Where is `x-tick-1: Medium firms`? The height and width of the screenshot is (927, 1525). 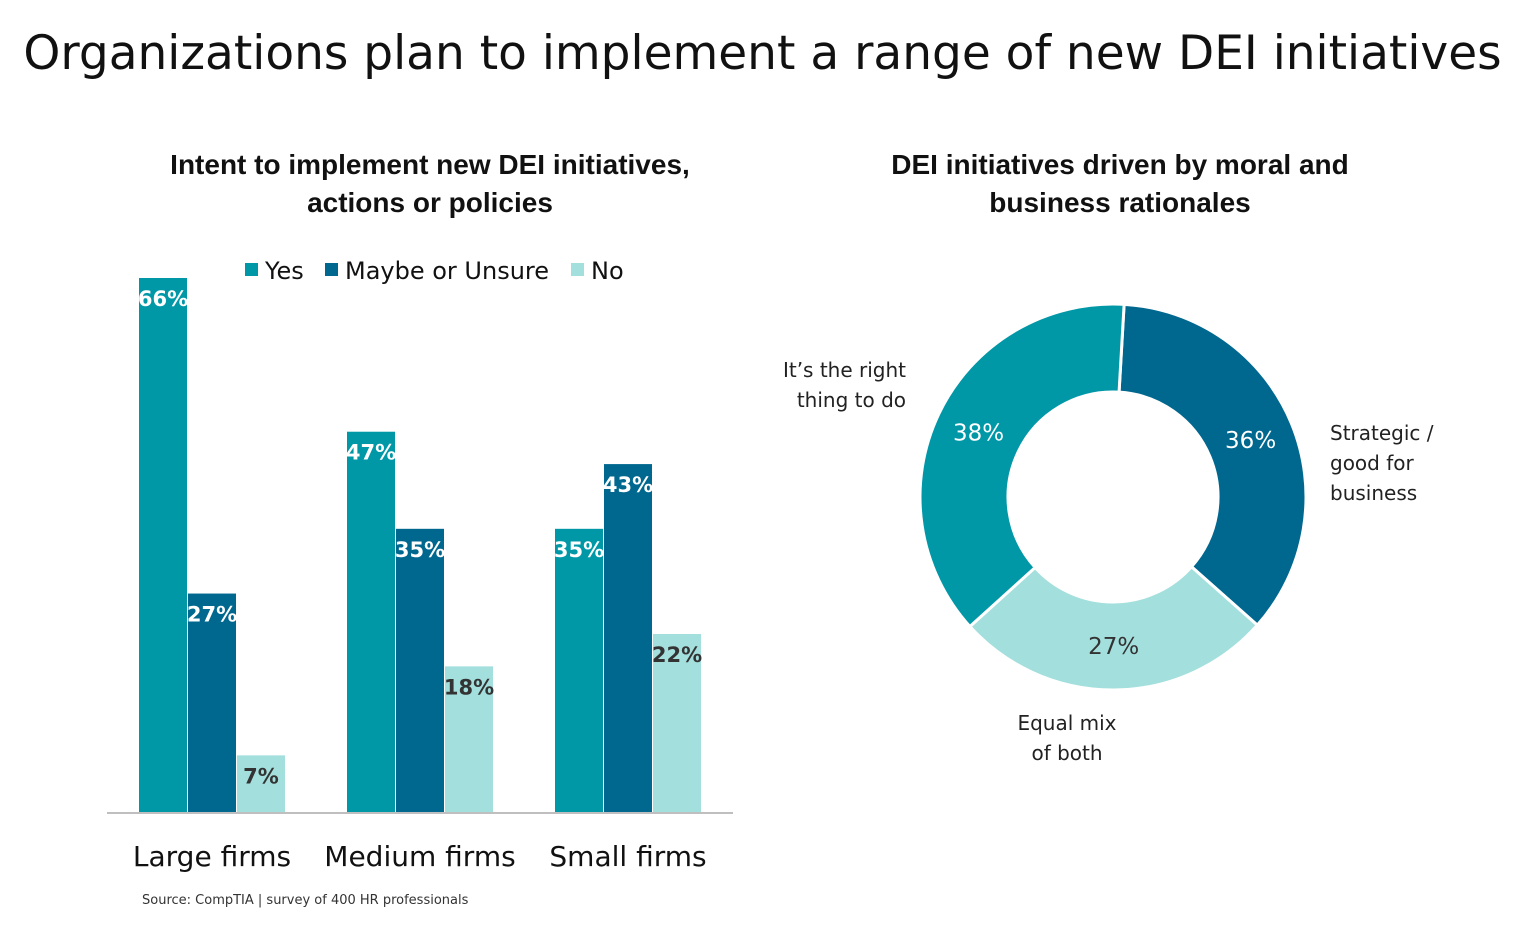
x-tick-1: Medium firms is located at coordinates (419, 856).